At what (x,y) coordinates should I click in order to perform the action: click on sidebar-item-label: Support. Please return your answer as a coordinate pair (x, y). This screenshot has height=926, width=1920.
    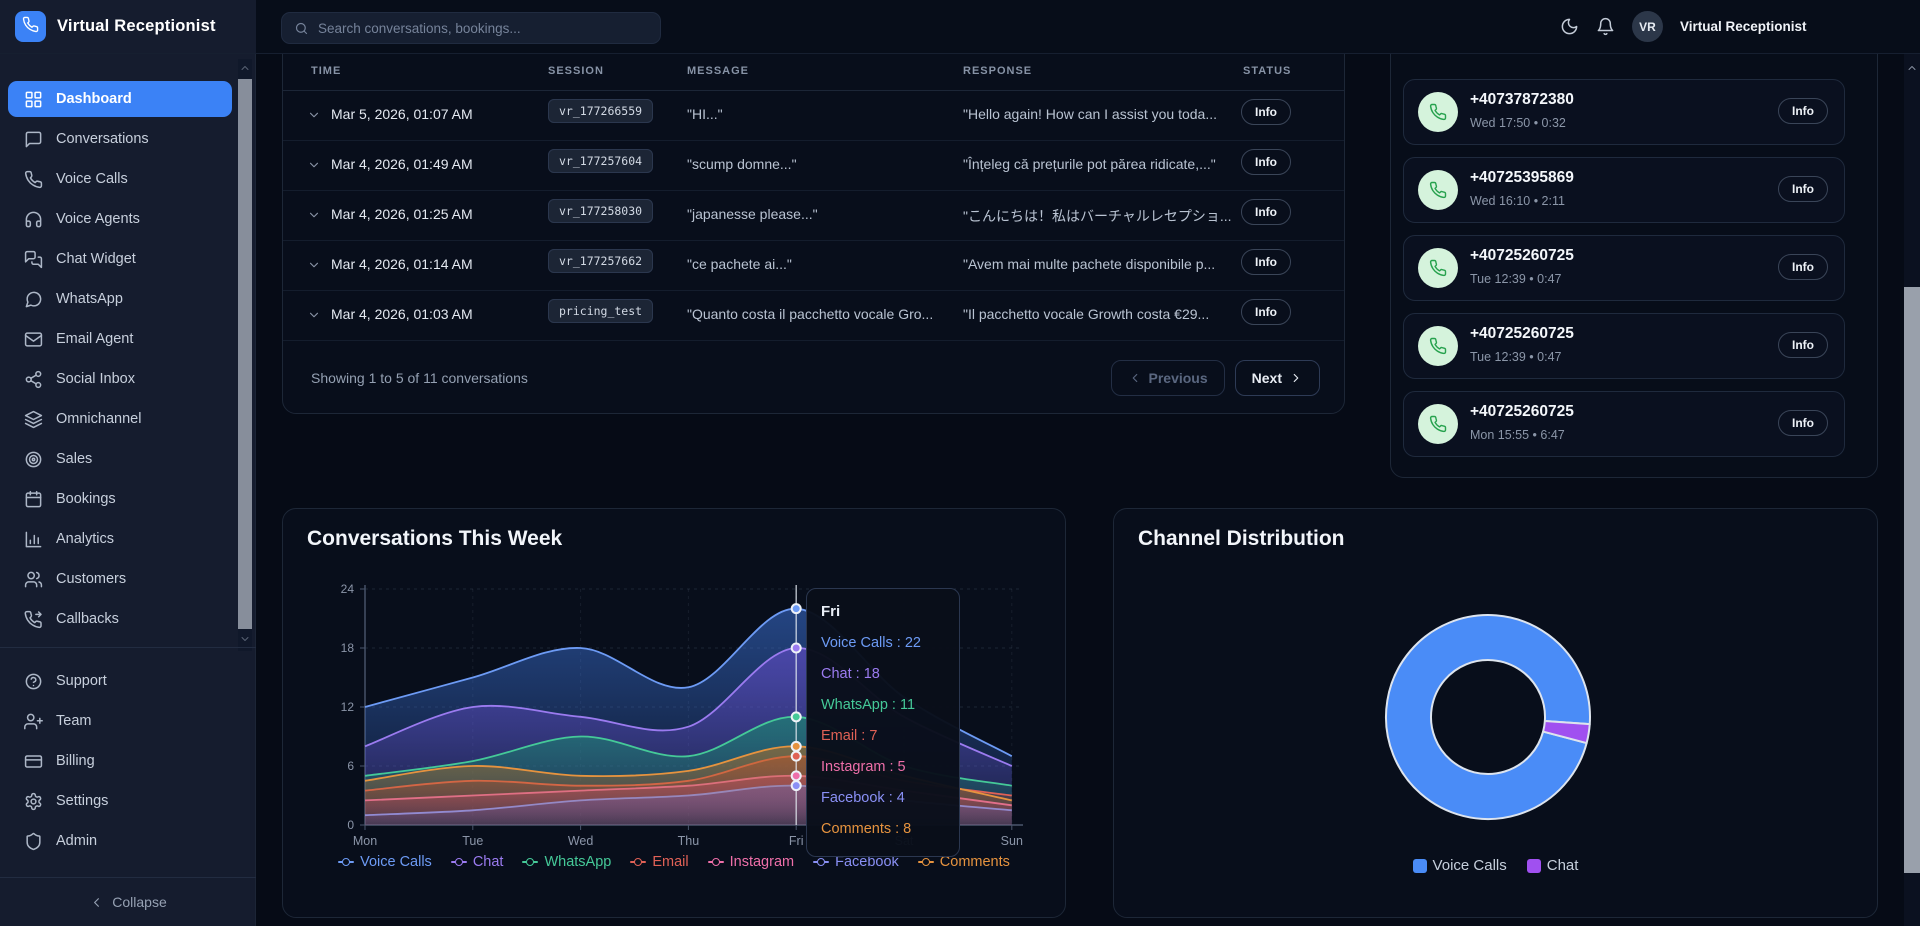
    Looking at the image, I should click on (81, 681).